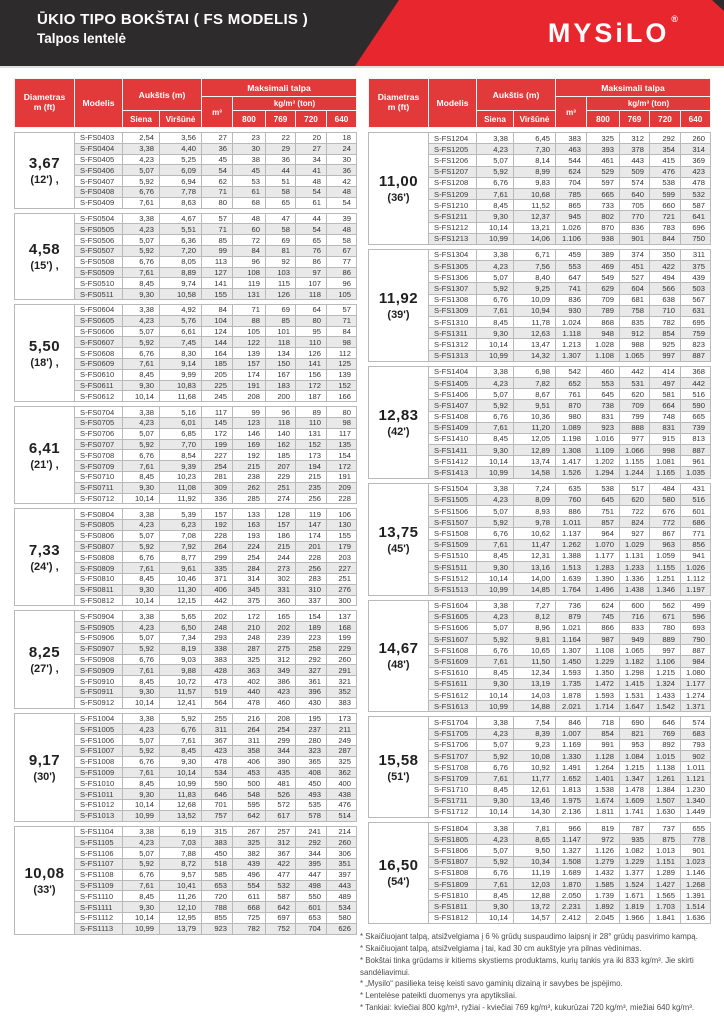 The height and width of the screenshot is (1024, 724). What do you see at coordinates (186, 444) in the screenshot?
I see `table-row: S-FS0707 5,92 7,70 199 169 162 152 135` at bounding box center [186, 444].